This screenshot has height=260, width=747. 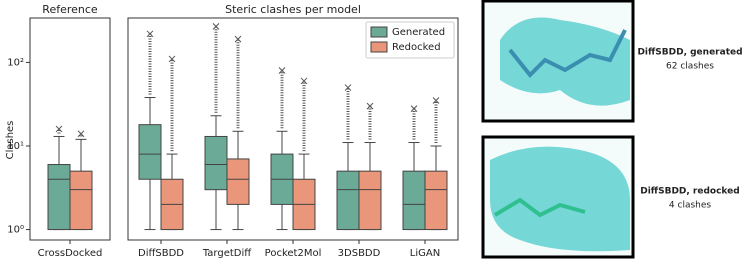 What do you see at coordinates (418, 32) in the screenshot?
I see `legend-label: Generated` at bounding box center [418, 32].